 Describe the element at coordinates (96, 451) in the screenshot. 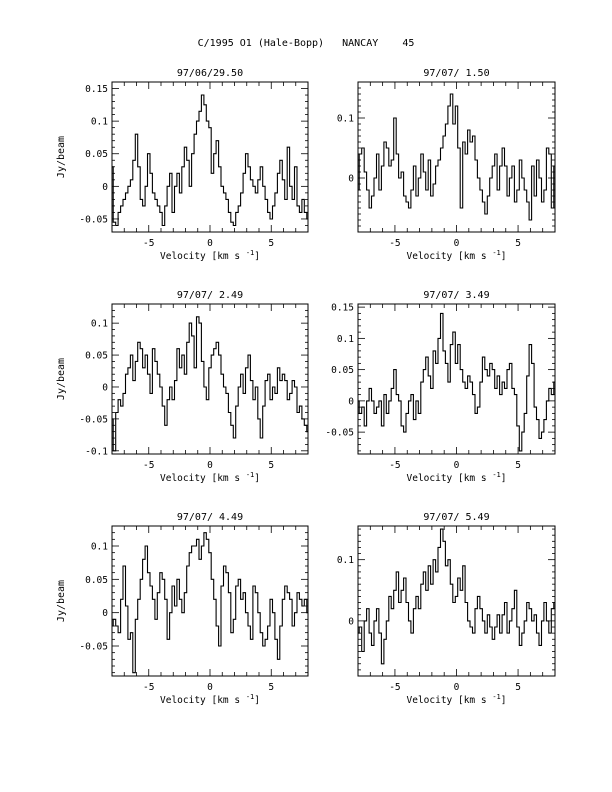

I see `y-tick-label: -0.1` at that location.